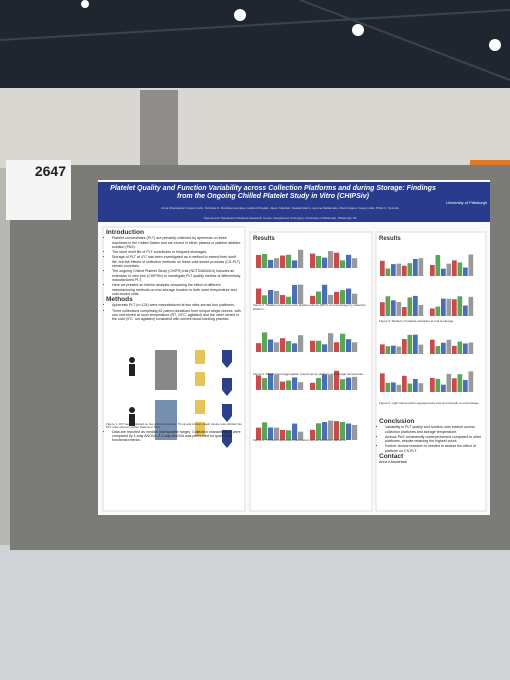 Image resolution: width=510 pixels, height=680 pixels. What do you see at coordinates (397, 421) in the screenshot?
I see `section-heading: Conclusion` at bounding box center [397, 421].